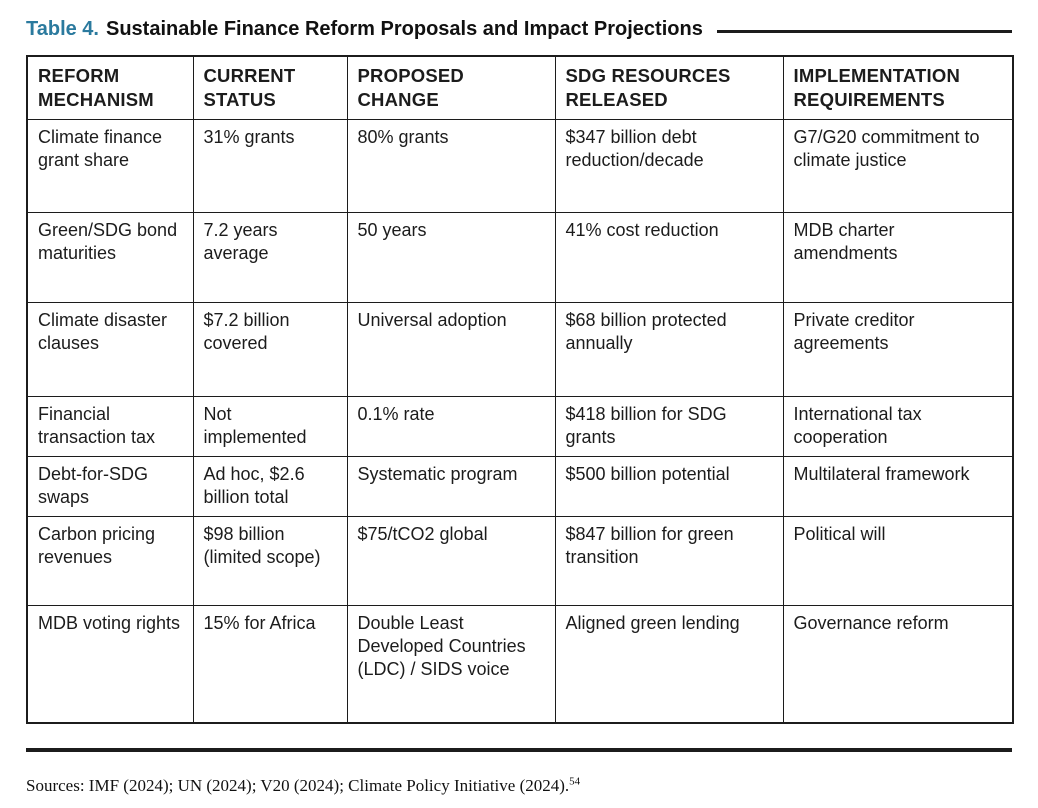 The height and width of the screenshot is (808, 1038). I want to click on cell-reform-mechanism: Green/SDG bond maturities, so click(110, 257).